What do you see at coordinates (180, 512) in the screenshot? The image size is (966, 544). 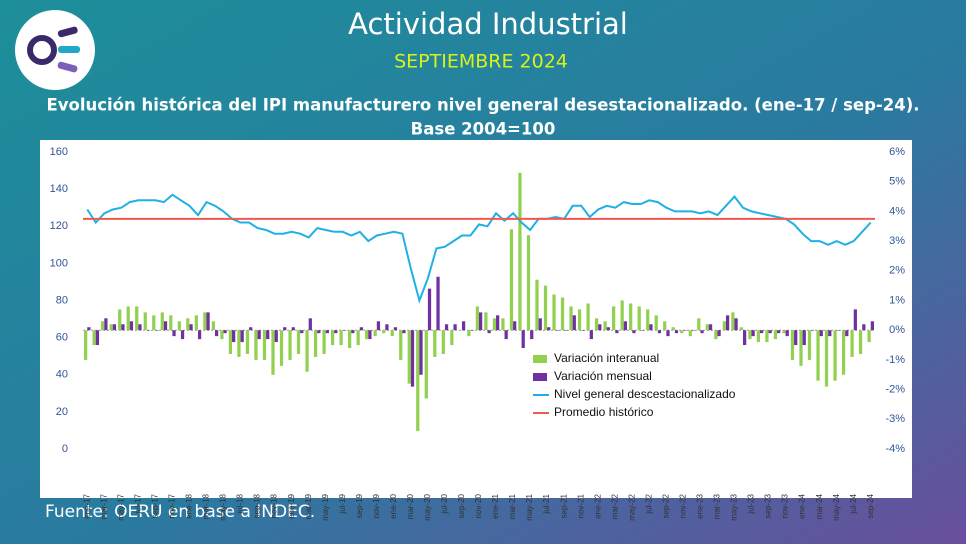 I see `source: Fuente: OERU en base a INDEC.` at bounding box center [180, 512].